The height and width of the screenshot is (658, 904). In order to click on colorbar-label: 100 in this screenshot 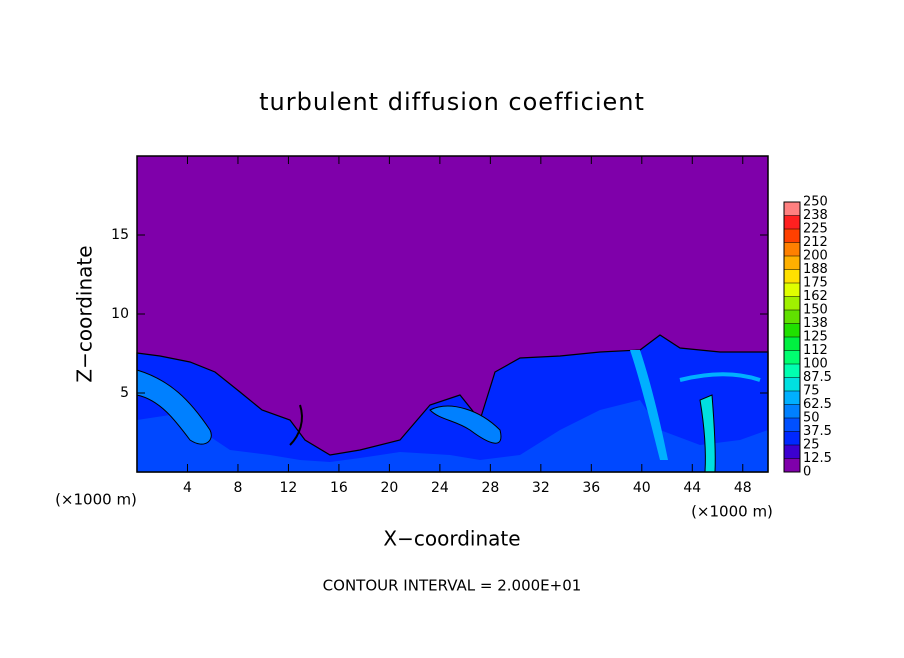, I will do `click(815, 364)`.